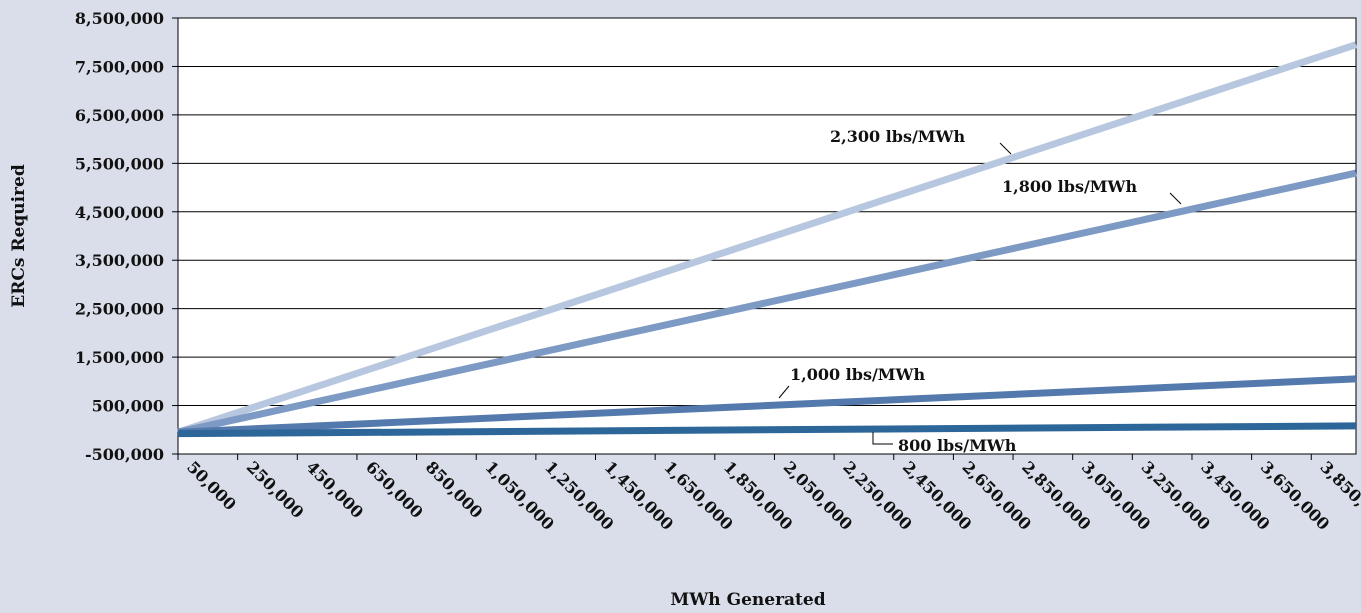  Describe the element at coordinates (957, 445) in the screenshot. I see `series-label: 800 lbs/MWh` at that location.